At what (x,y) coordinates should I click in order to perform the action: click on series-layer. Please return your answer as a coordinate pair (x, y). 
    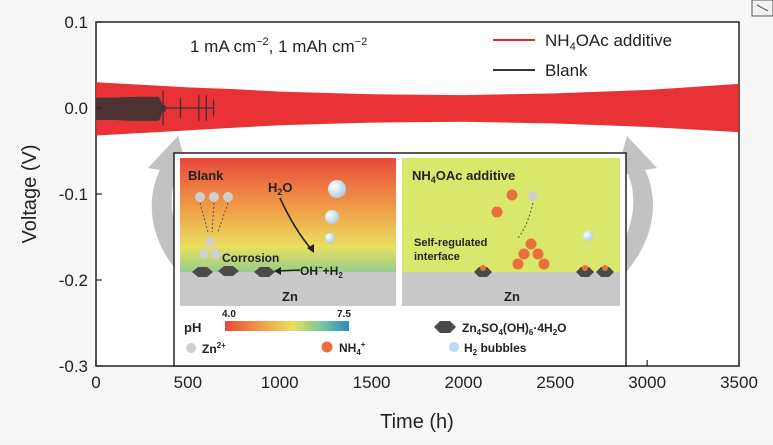
    Looking at the image, I should click on (417, 109).